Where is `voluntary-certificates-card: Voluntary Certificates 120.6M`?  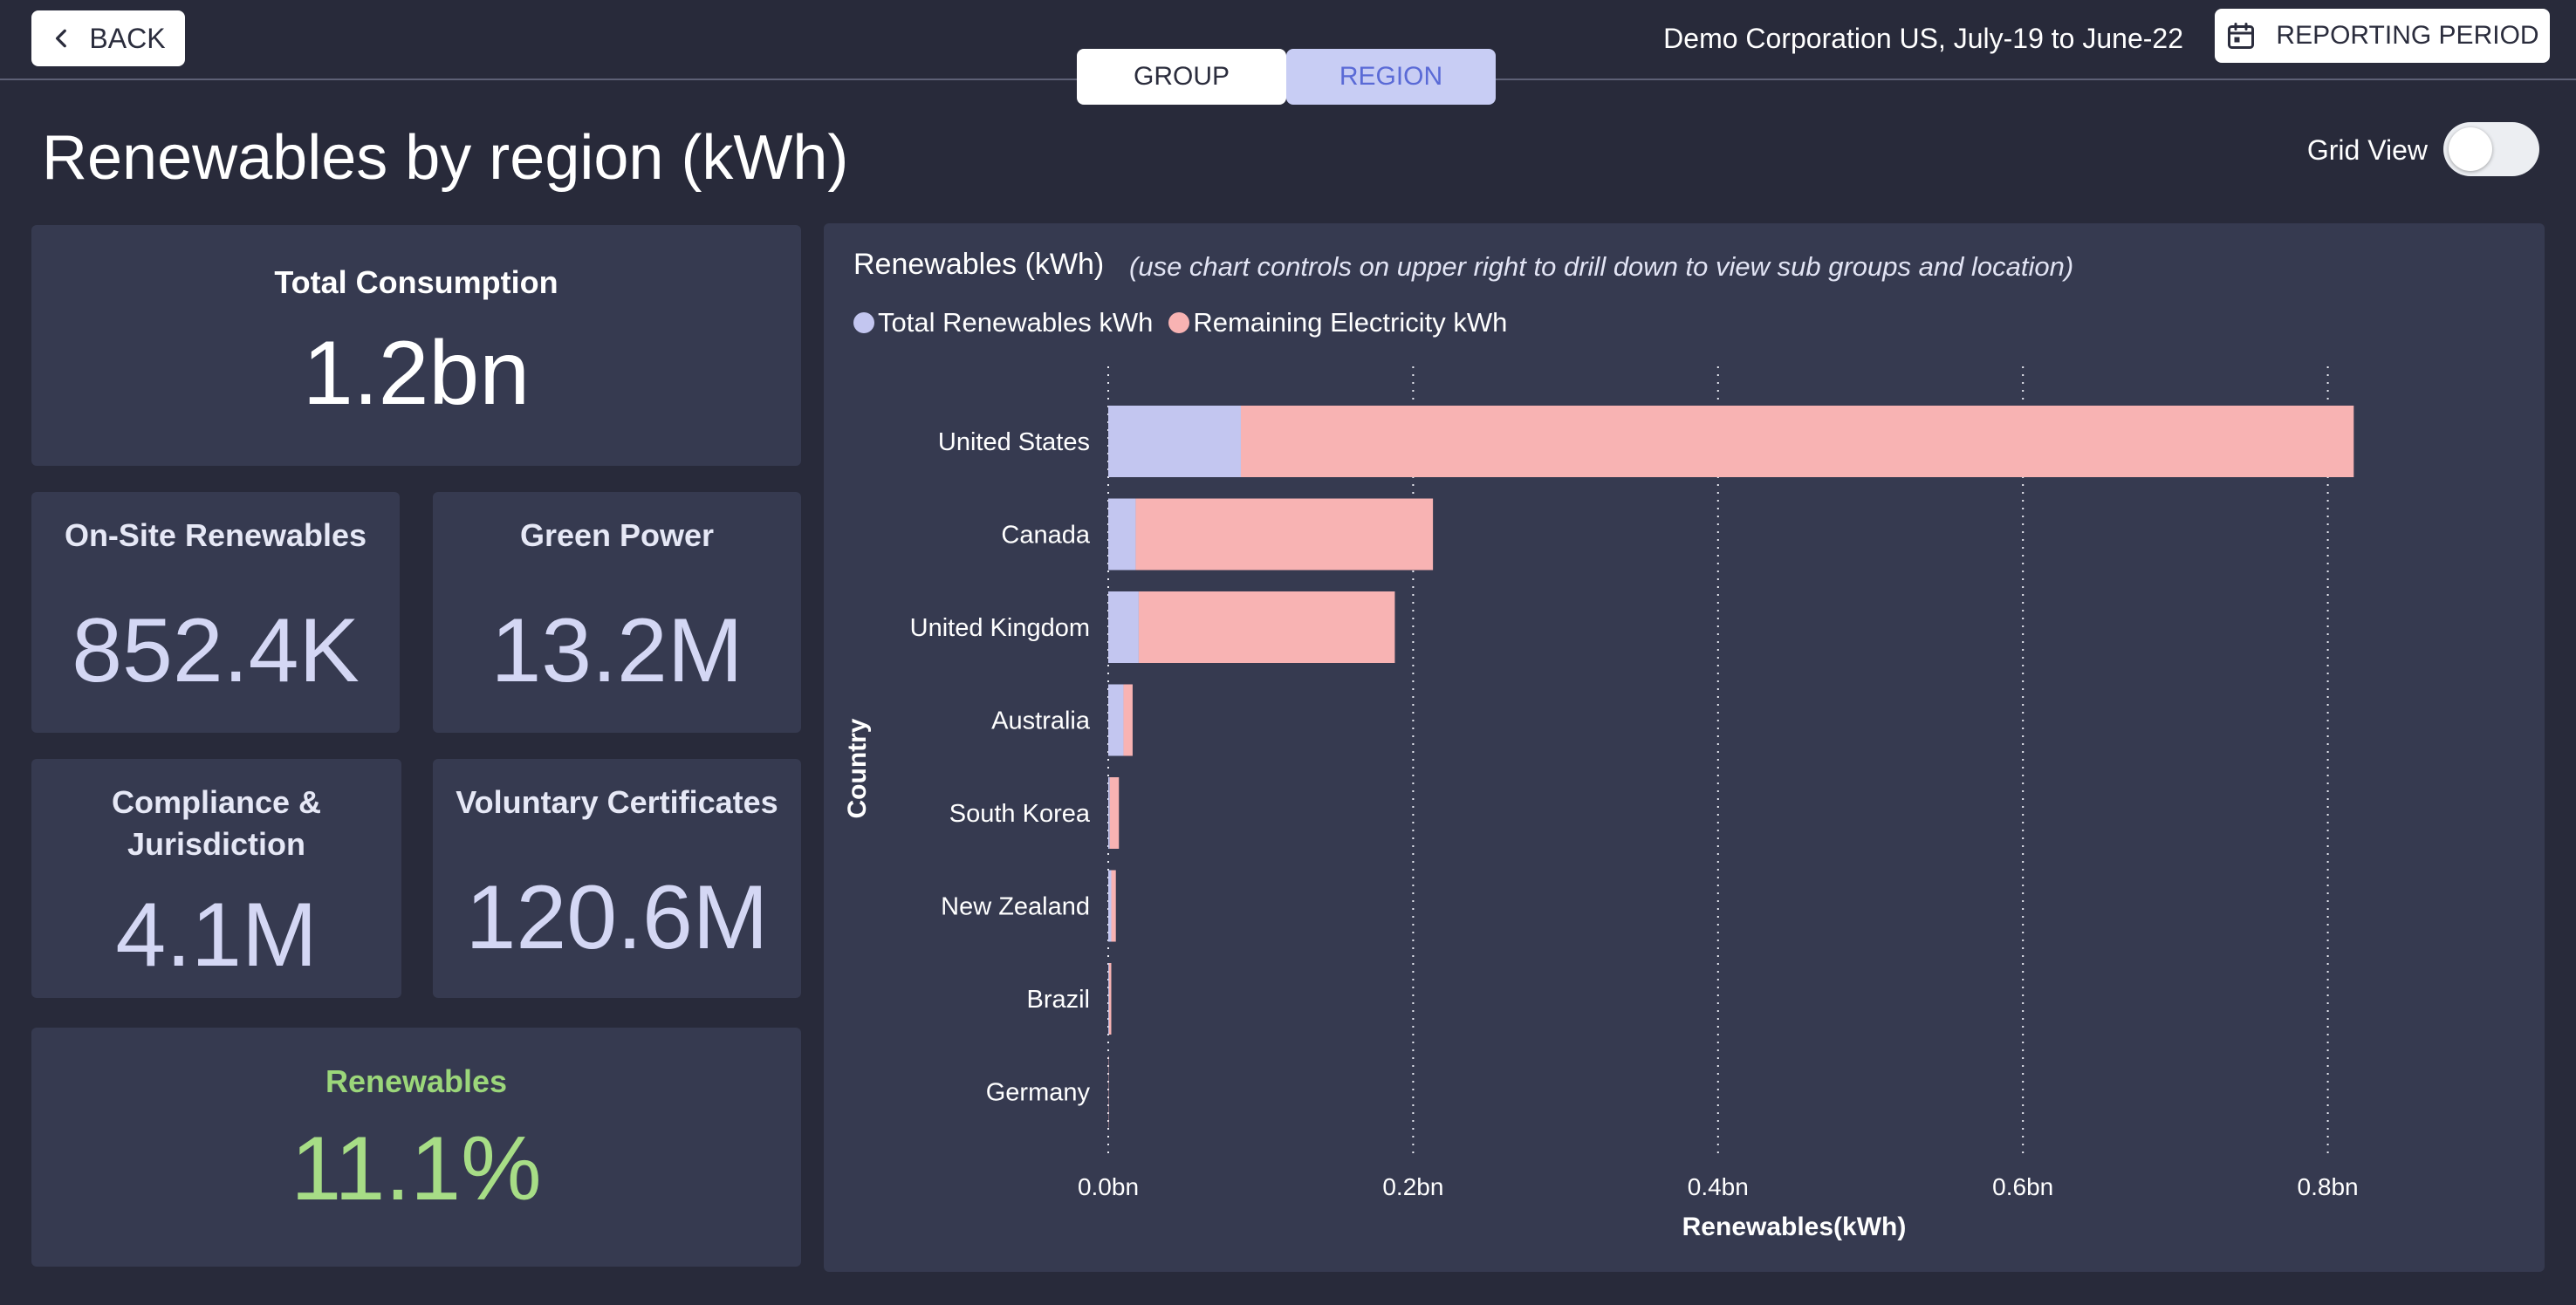 voluntary-certificates-card: Voluntary Certificates 120.6M is located at coordinates (617, 878).